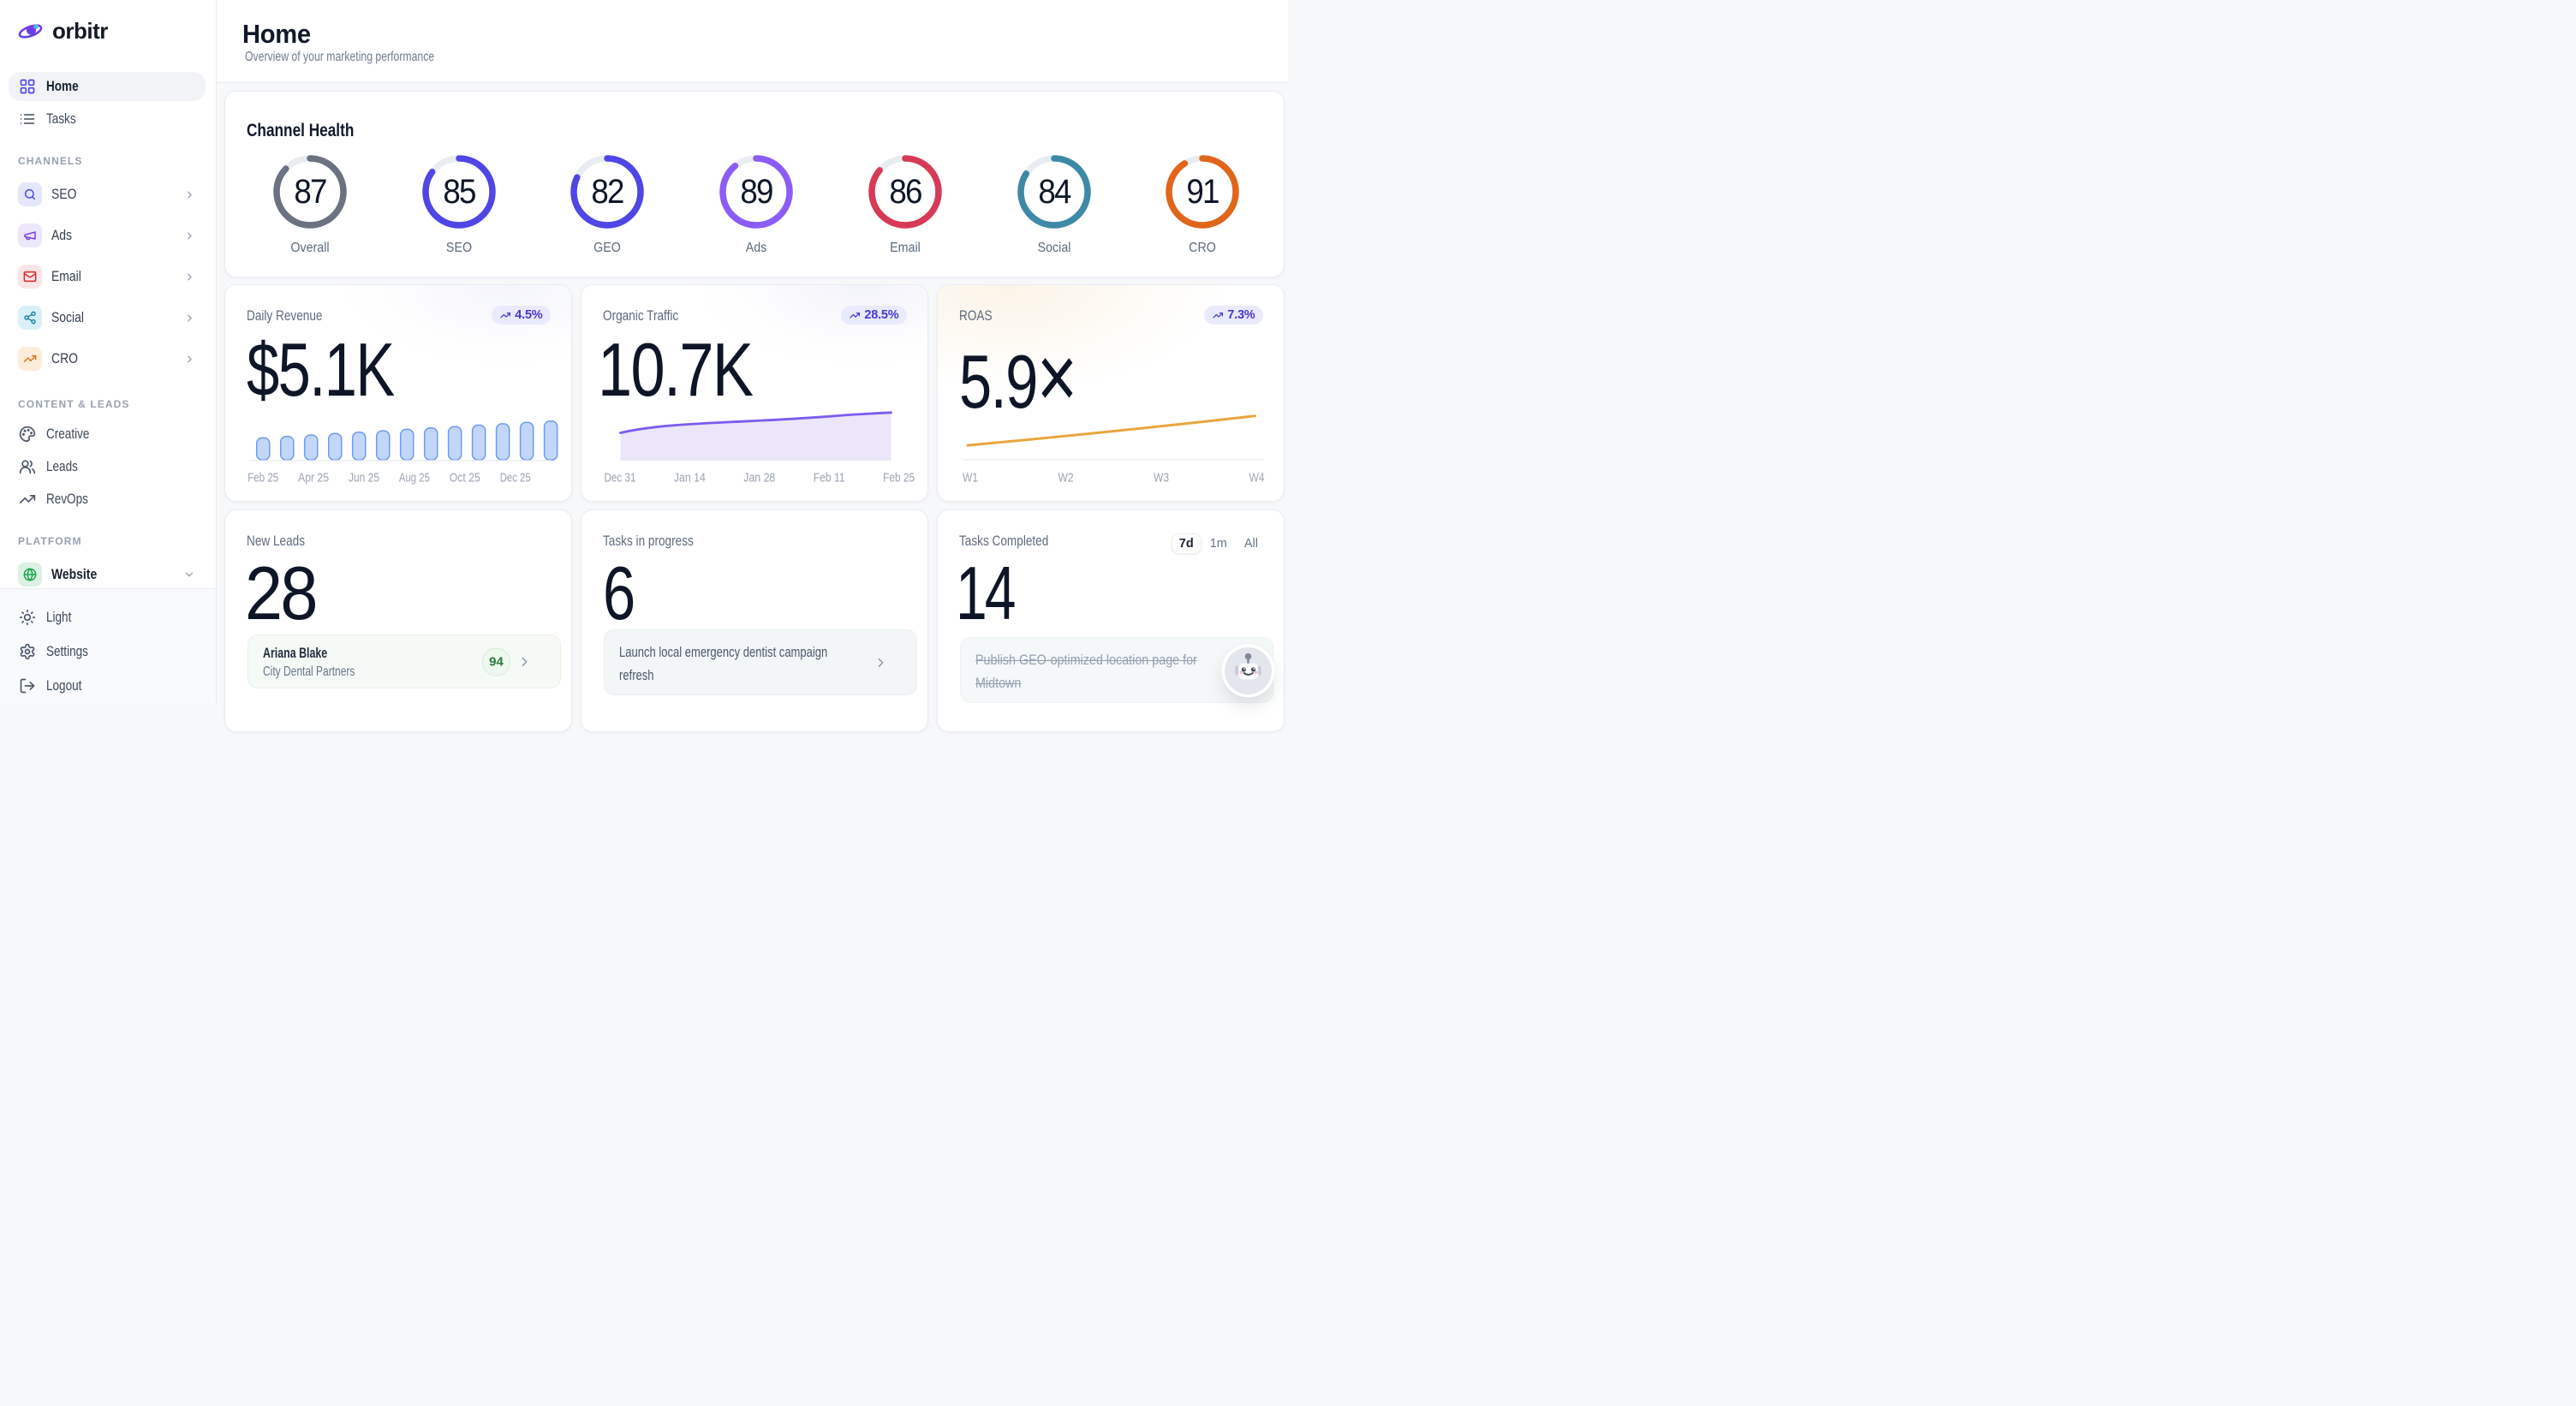 This screenshot has width=2576, height=1406. Describe the element at coordinates (1257, 478) in the screenshot. I see `svg-text: W4` at that location.